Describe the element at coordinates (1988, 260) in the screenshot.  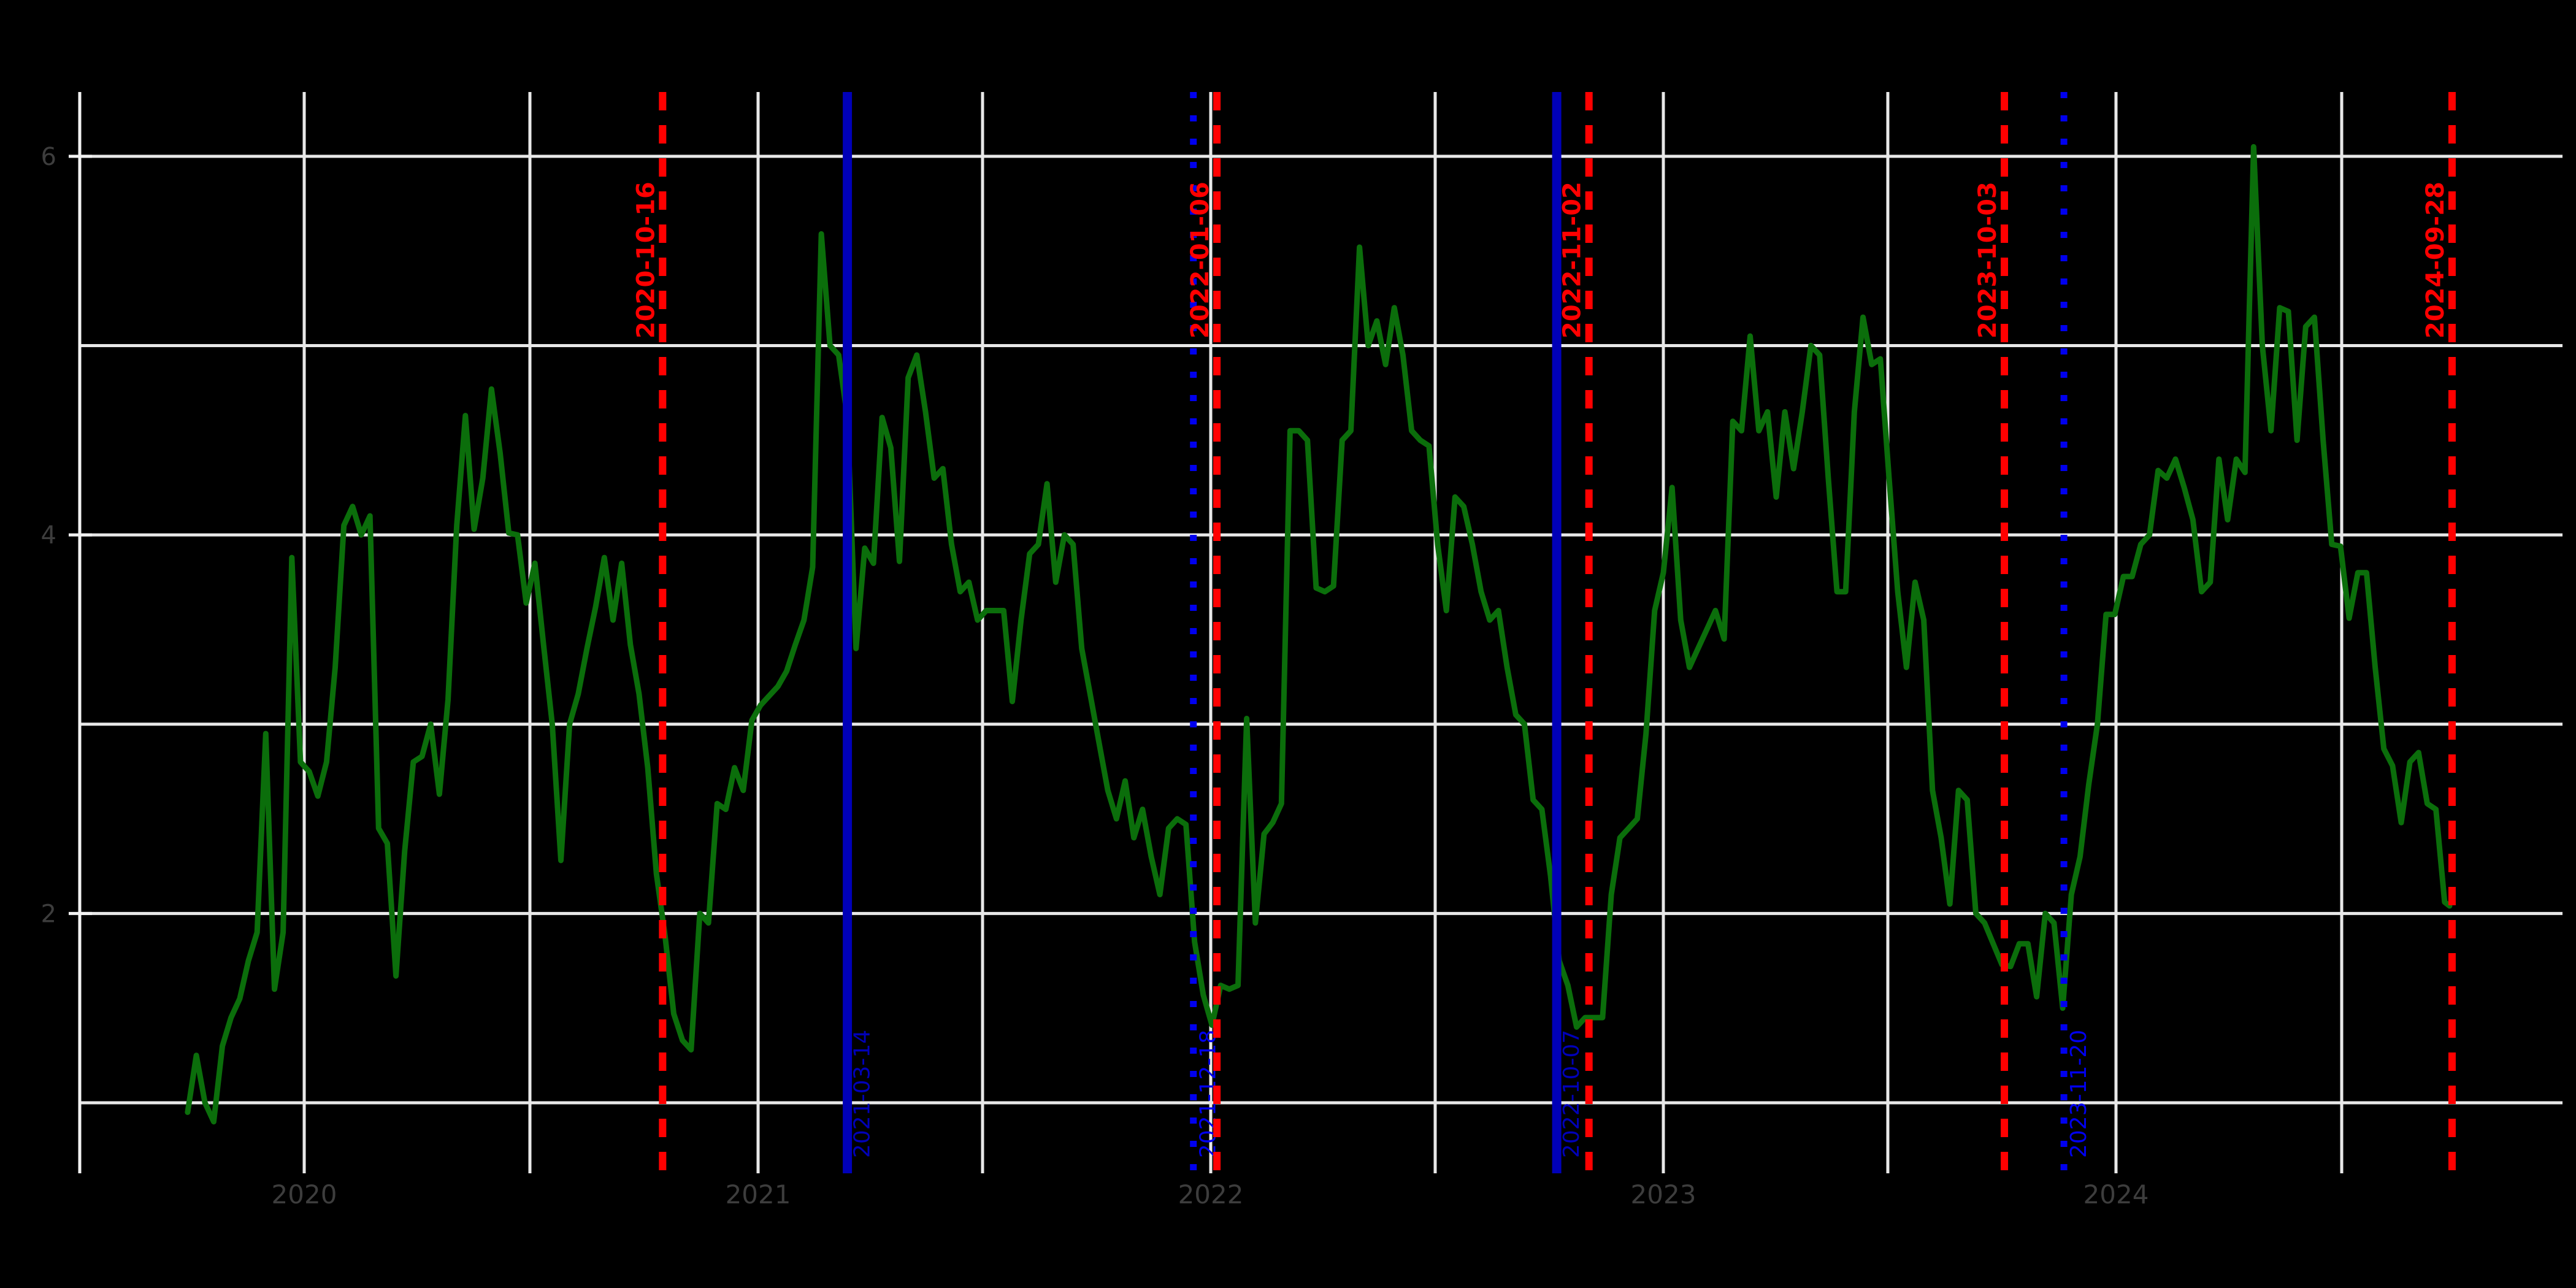
I see `event-label-2023-10-03: 2023-10-03` at that location.